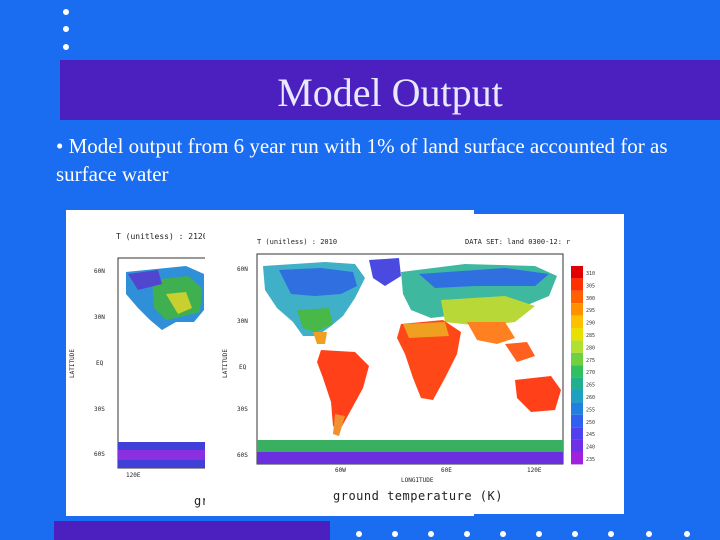  What do you see at coordinates (590, 299) in the screenshot?
I see `colorbar-label: 300` at bounding box center [590, 299].